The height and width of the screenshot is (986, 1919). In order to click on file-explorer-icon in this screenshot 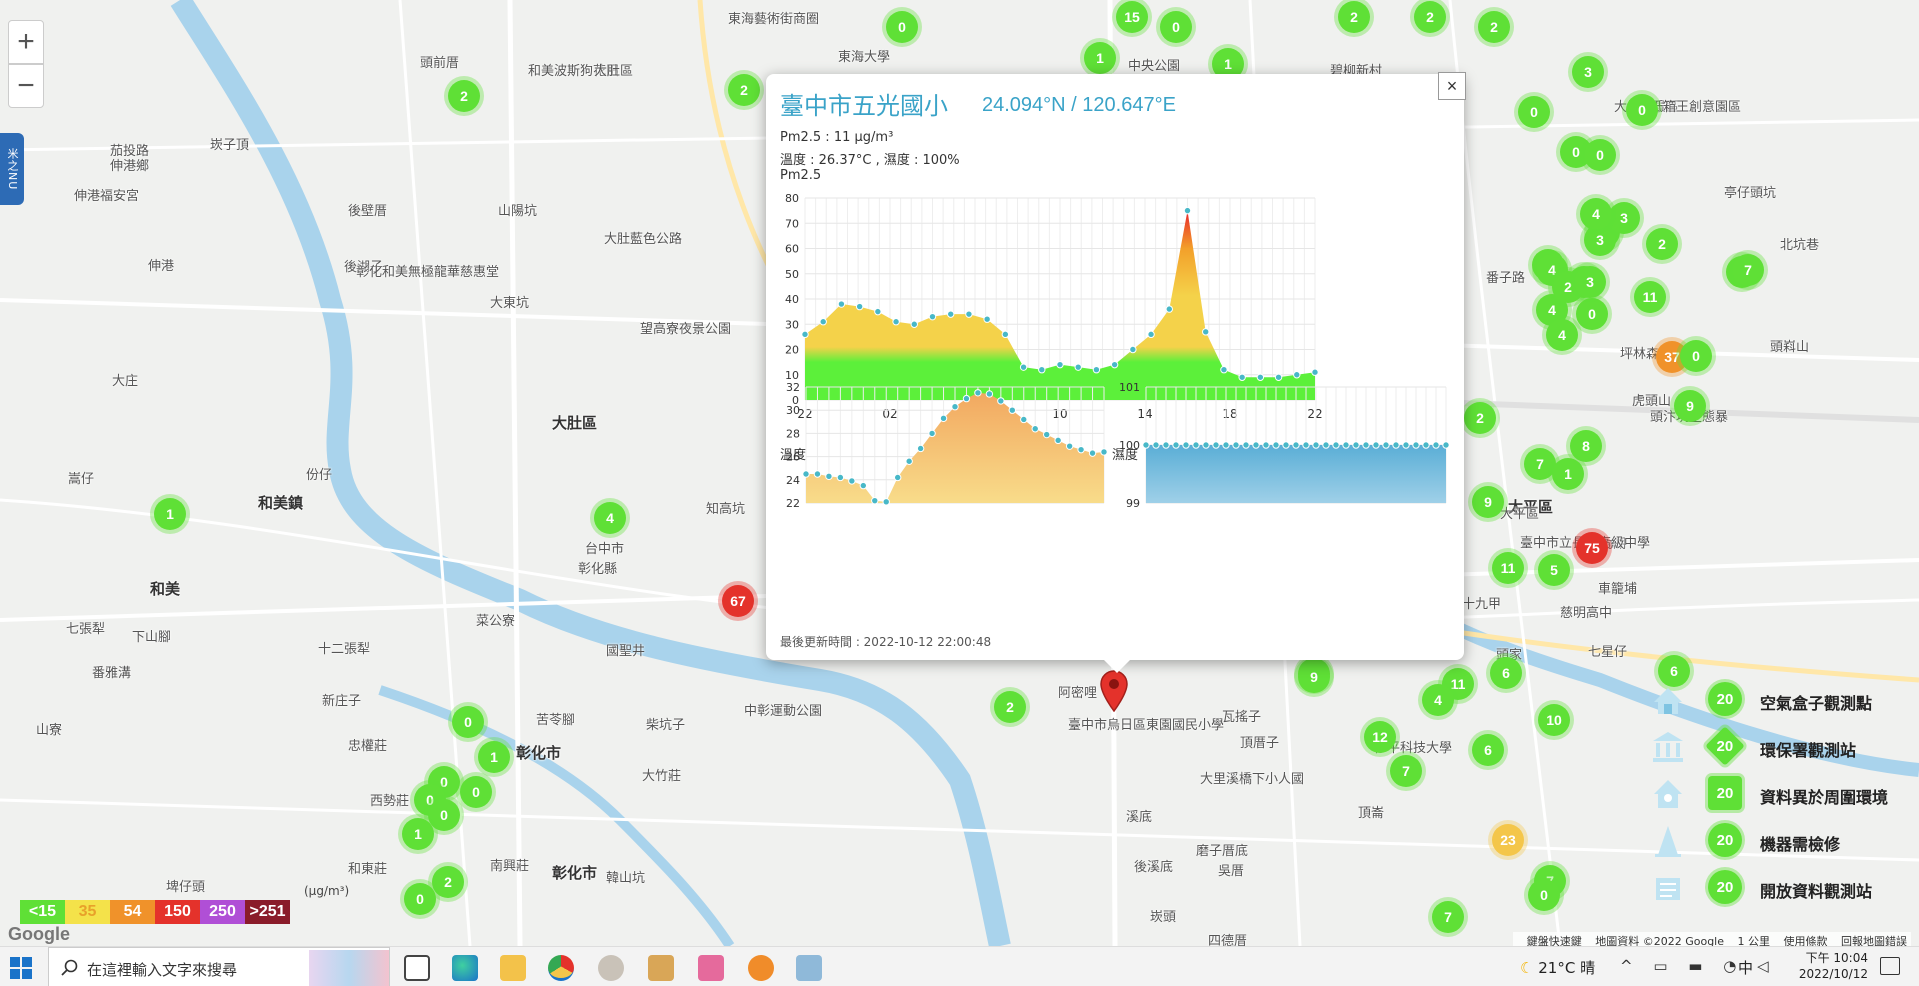, I will do `click(513, 968)`.